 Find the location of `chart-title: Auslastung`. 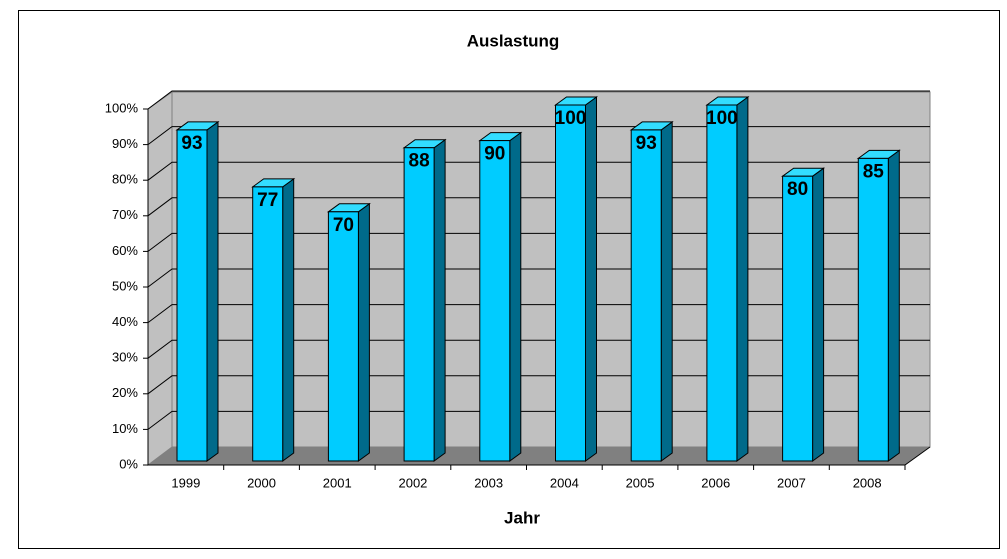

chart-title: Auslastung is located at coordinates (513, 40).